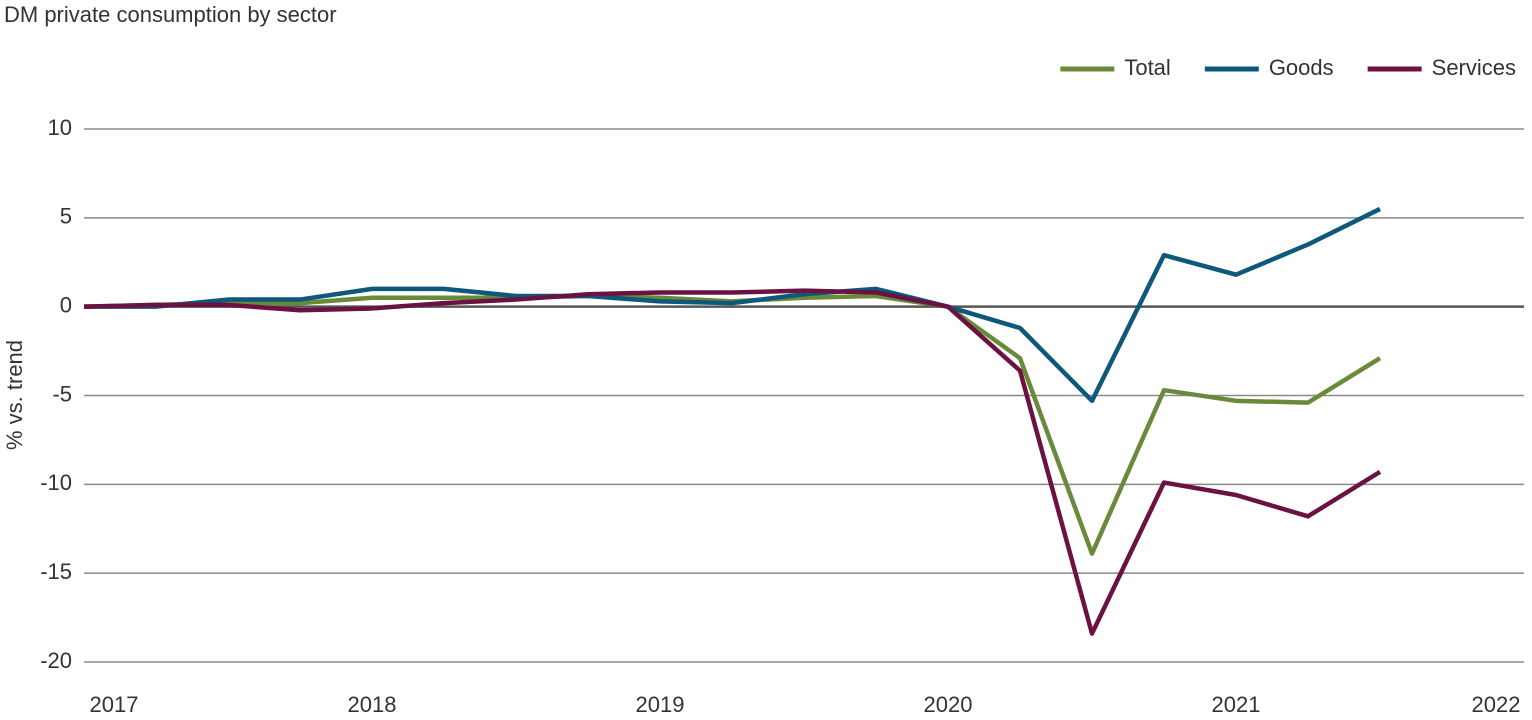 The width and height of the screenshot is (1532, 720). I want to click on chart-title: DM private consumption by sector, so click(170, 14).